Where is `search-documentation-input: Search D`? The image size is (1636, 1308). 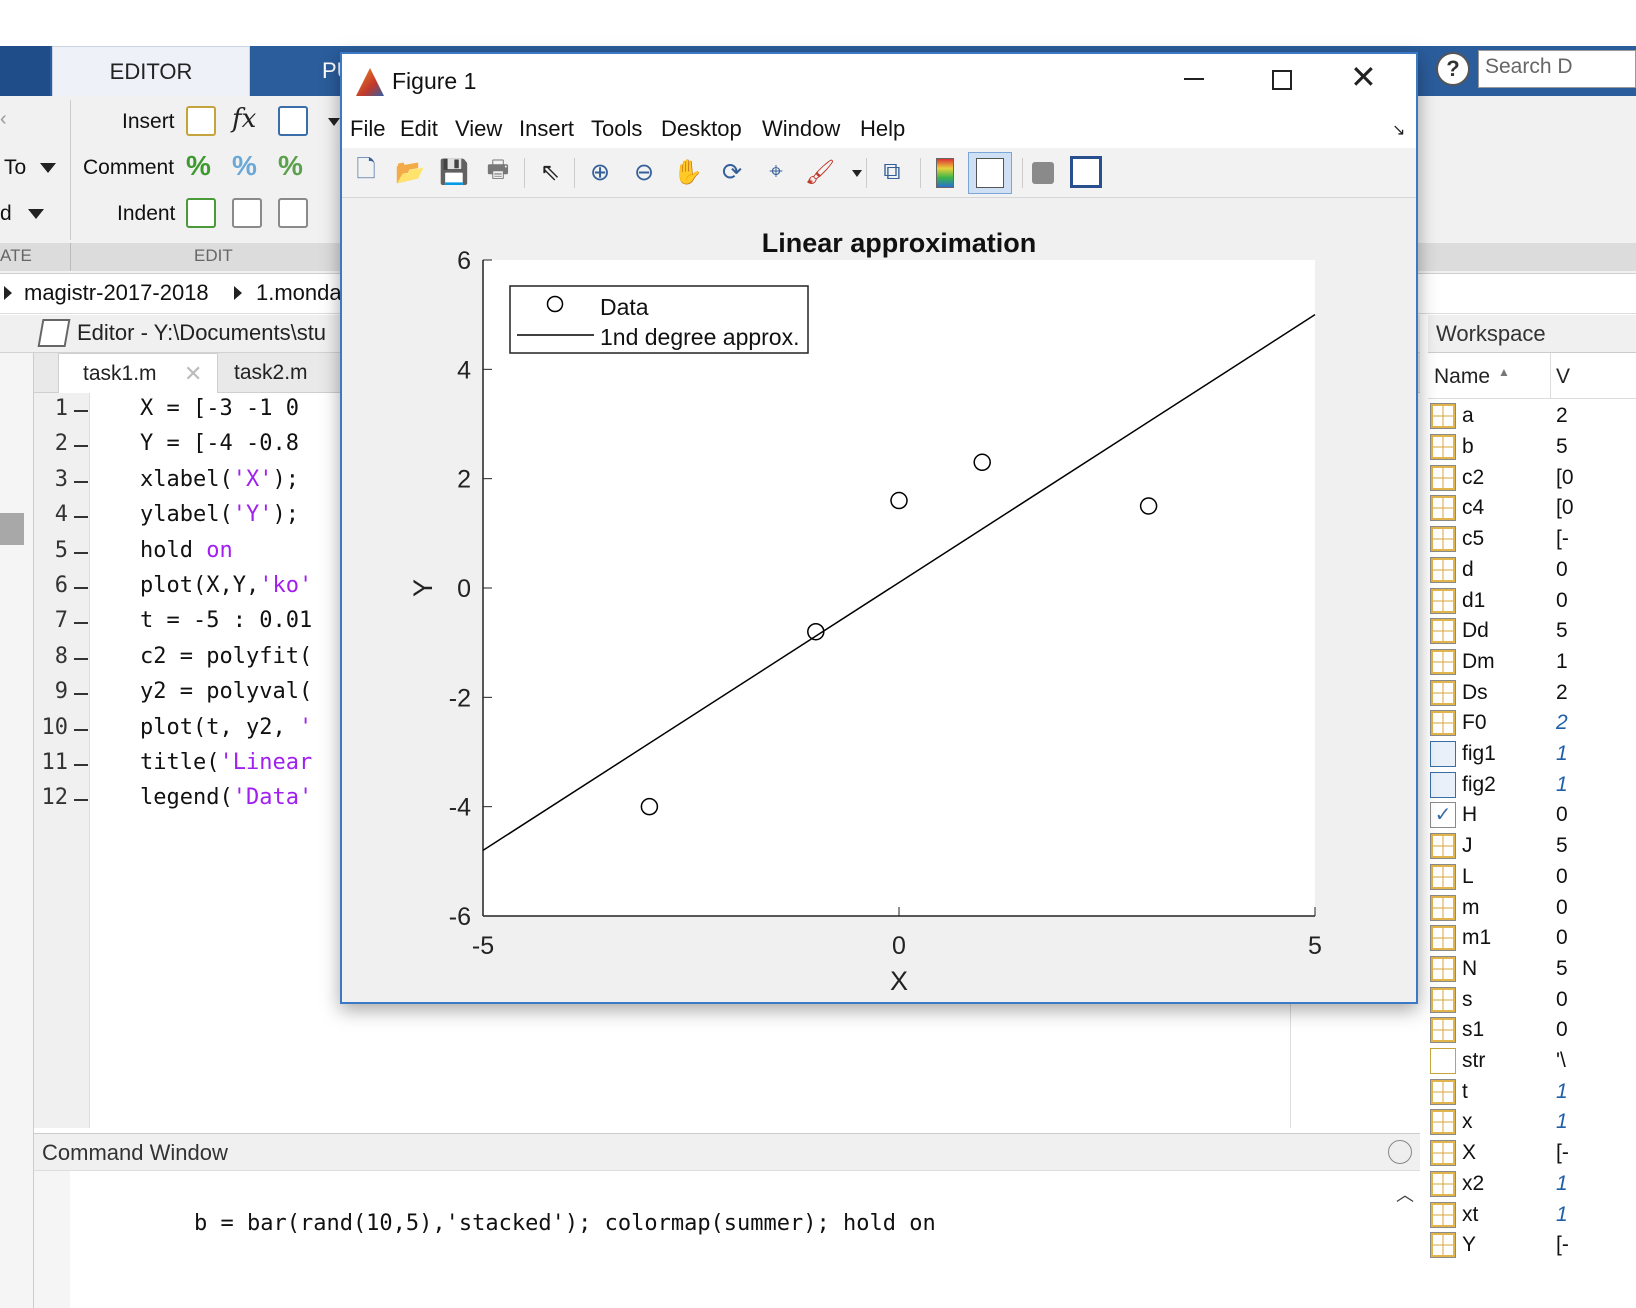 search-documentation-input: Search D is located at coordinates (1557, 69).